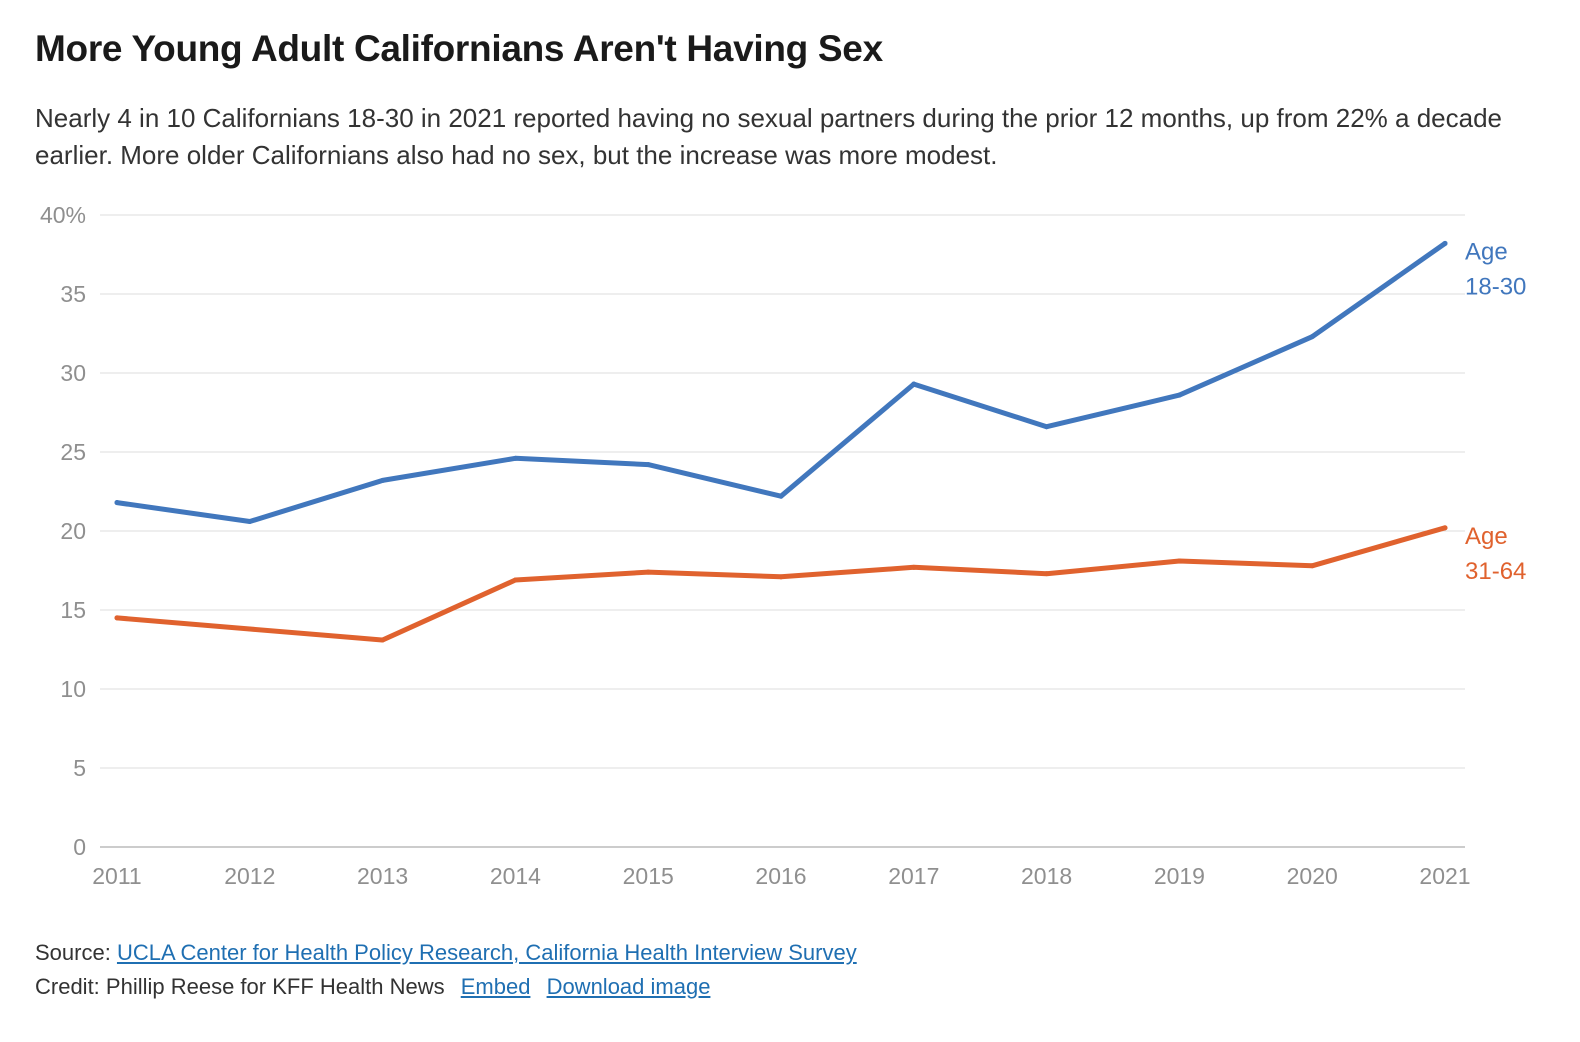 The width and height of the screenshot is (1580, 1042). I want to click on x-tick-label-2017: 2017, so click(913, 876).